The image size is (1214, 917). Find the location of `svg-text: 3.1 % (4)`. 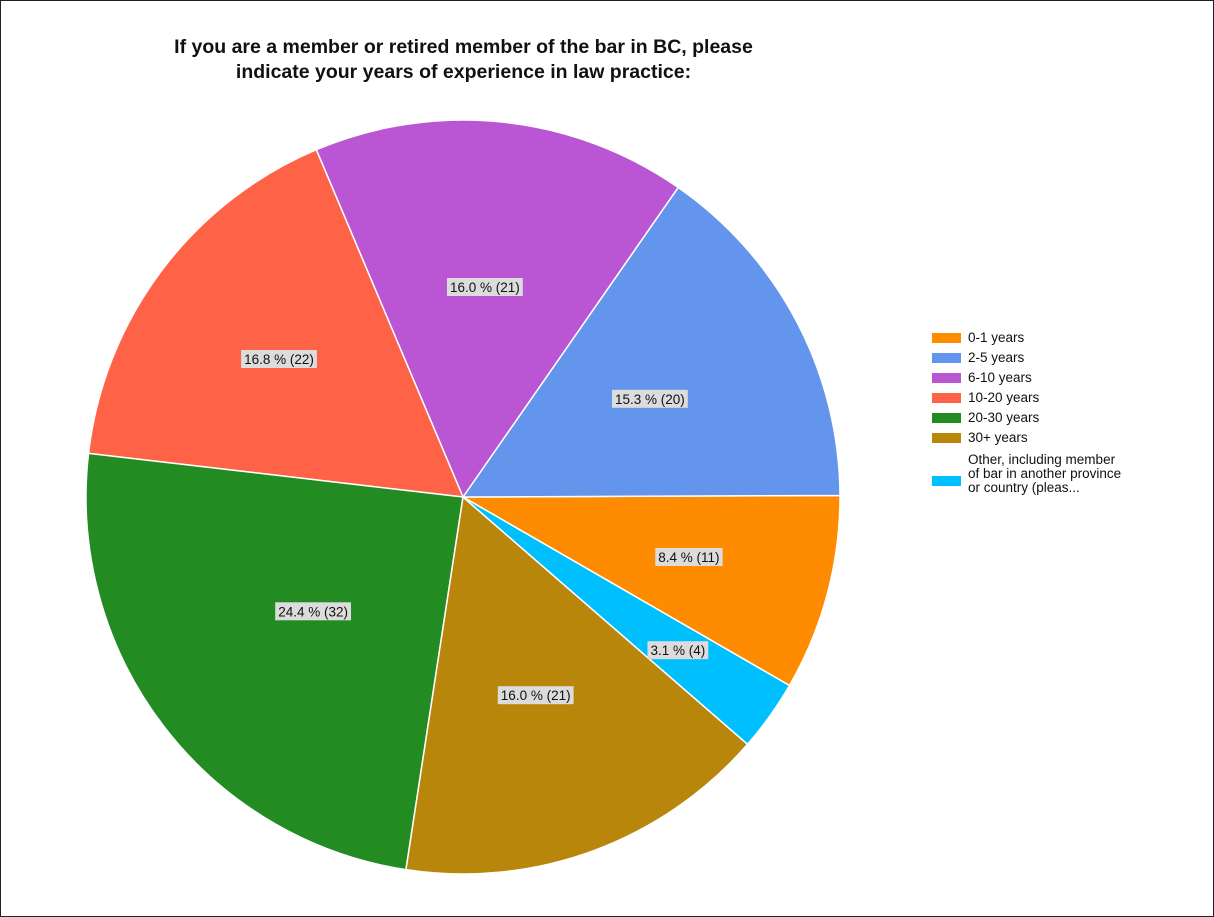

svg-text: 3.1 % (4) is located at coordinates (678, 650).